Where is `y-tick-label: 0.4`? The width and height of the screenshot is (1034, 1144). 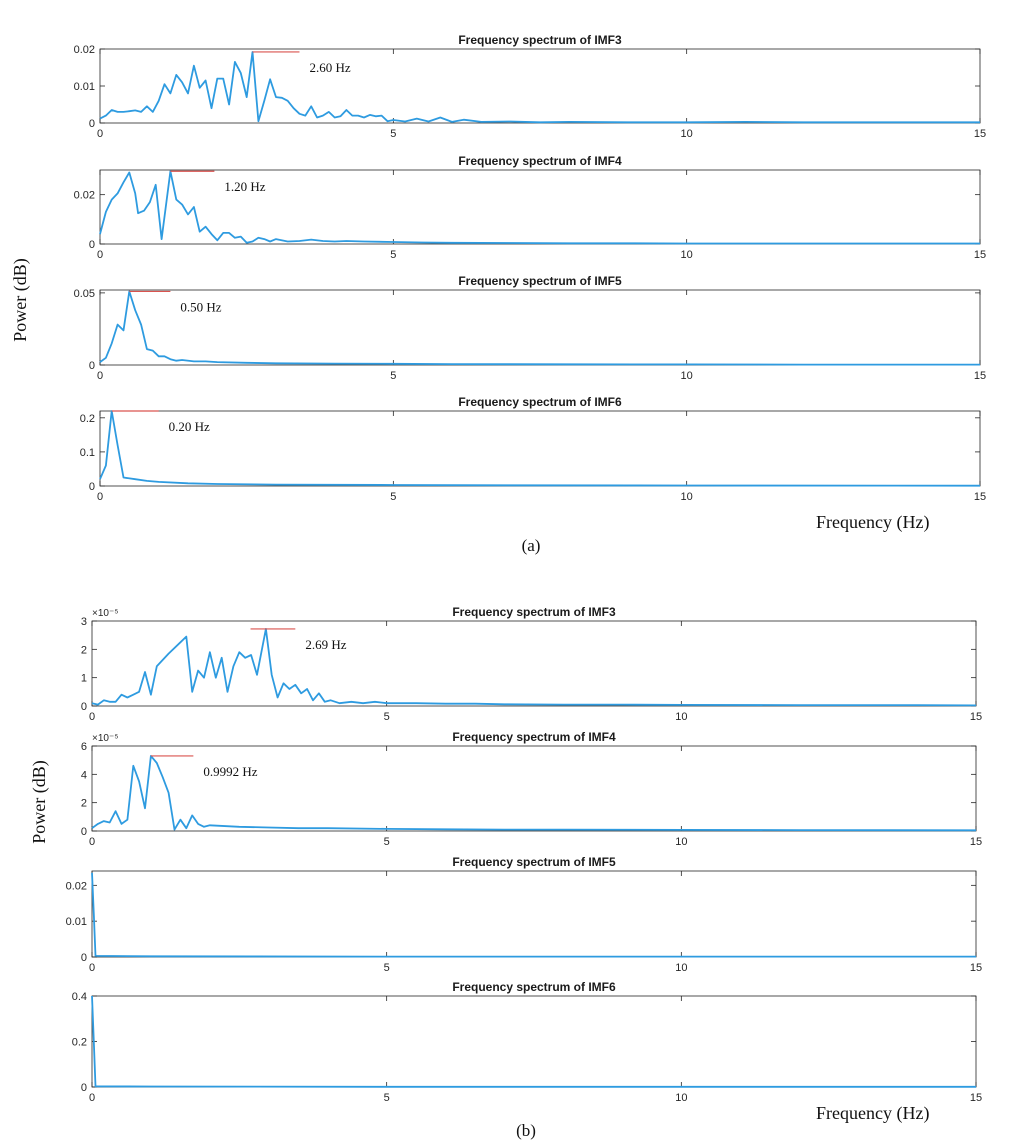 y-tick-label: 0.4 is located at coordinates (79, 997).